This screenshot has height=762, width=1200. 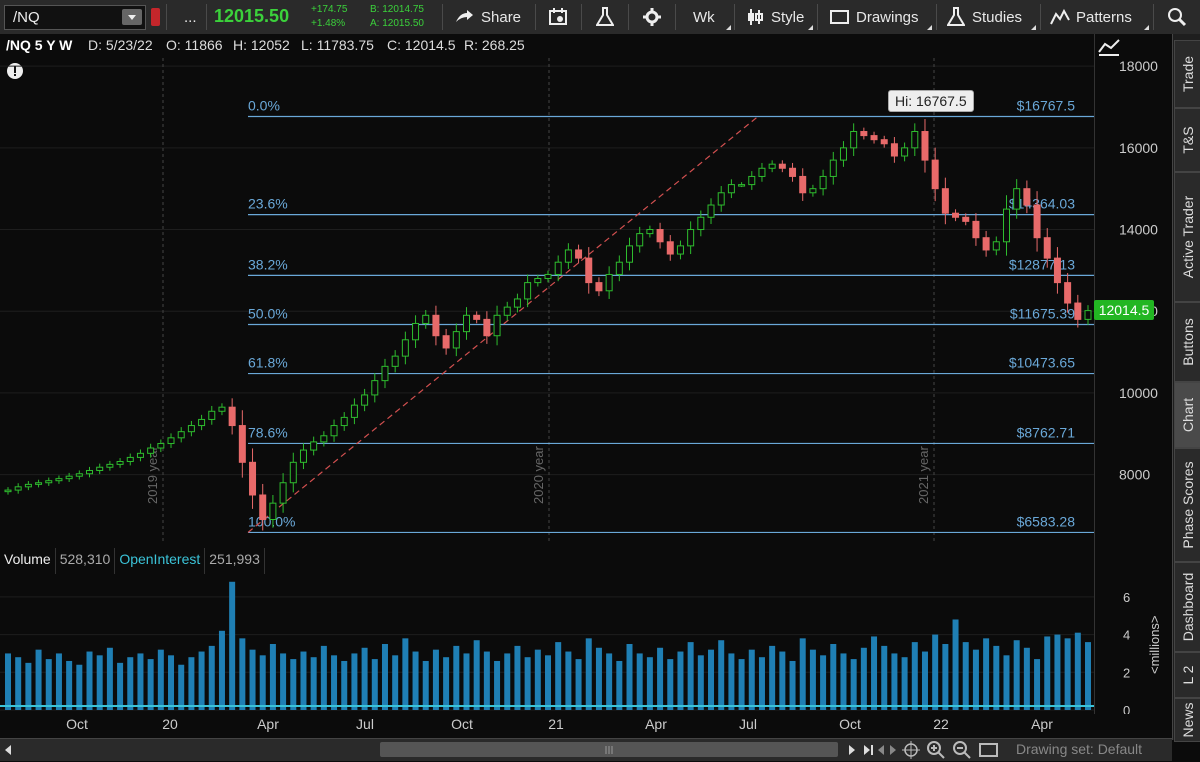 I want to click on change-abs: +174.75, so click(x=329, y=9).